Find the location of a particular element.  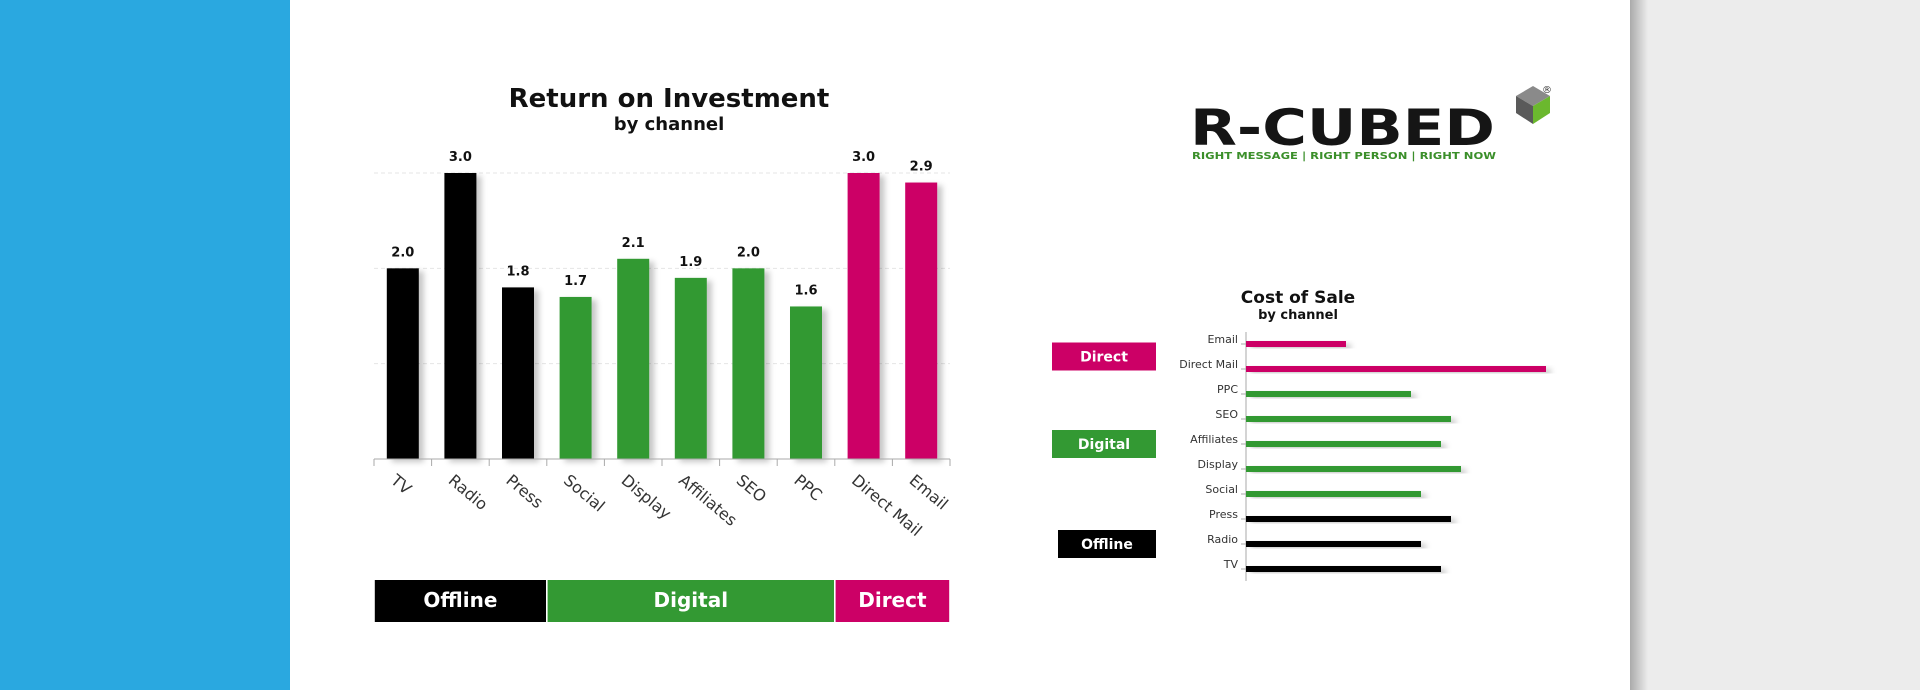

roi-category-label: Radio is located at coordinates (468, 492).